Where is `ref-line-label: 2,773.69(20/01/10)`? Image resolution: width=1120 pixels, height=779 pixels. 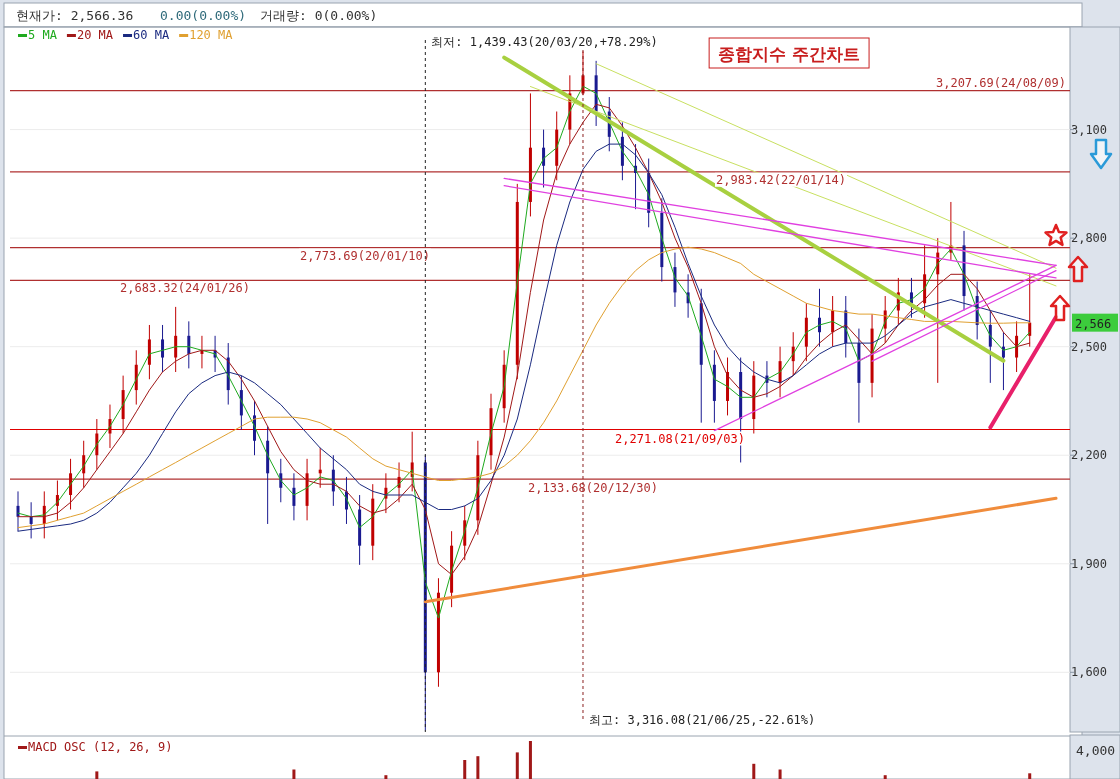 ref-line-label: 2,773.69(20/01/10) is located at coordinates (365, 255).